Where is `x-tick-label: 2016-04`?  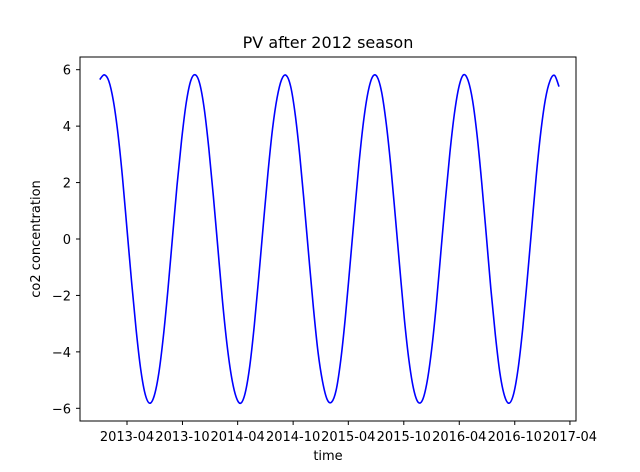
x-tick-label: 2016-04 is located at coordinates (459, 437).